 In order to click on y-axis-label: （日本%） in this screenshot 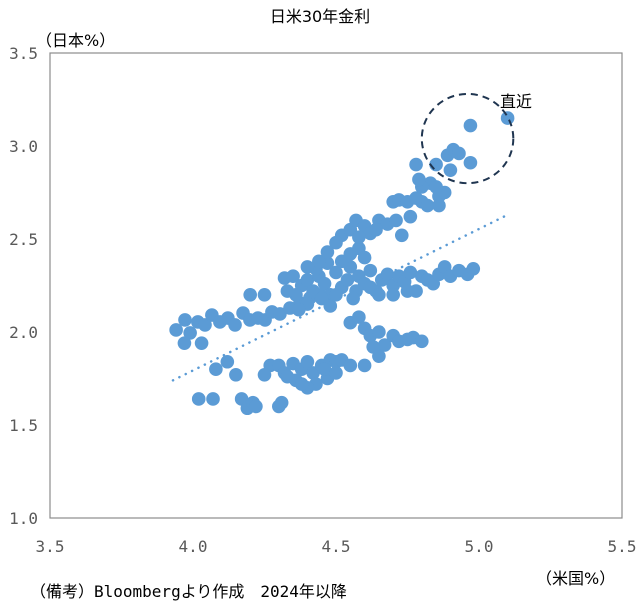, I will do `click(75, 40)`.